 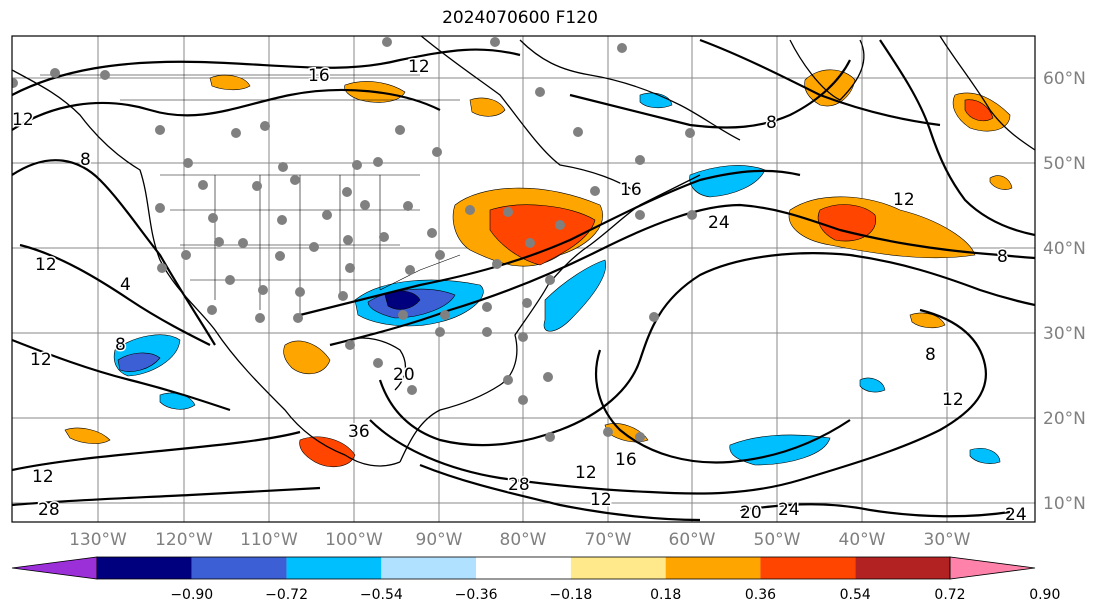 What do you see at coordinates (570, 595) in the screenshot?
I see `colorbar-tick: −0.18` at bounding box center [570, 595].